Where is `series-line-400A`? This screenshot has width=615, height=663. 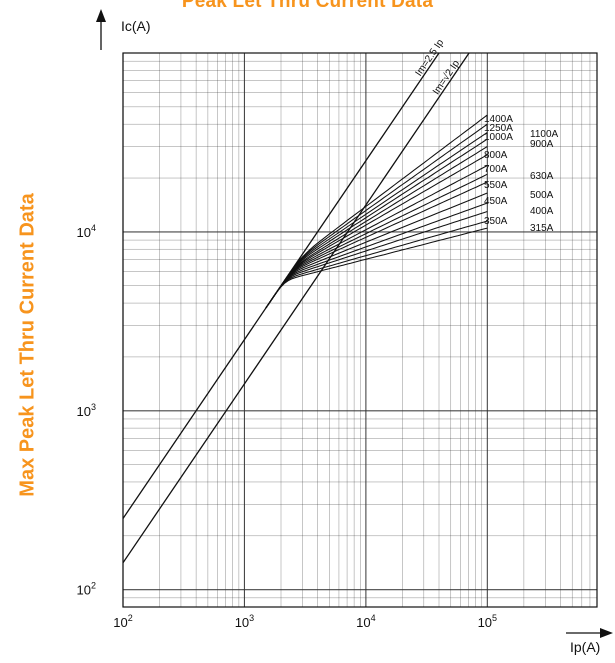 series-line-400A is located at coordinates (376, 260).